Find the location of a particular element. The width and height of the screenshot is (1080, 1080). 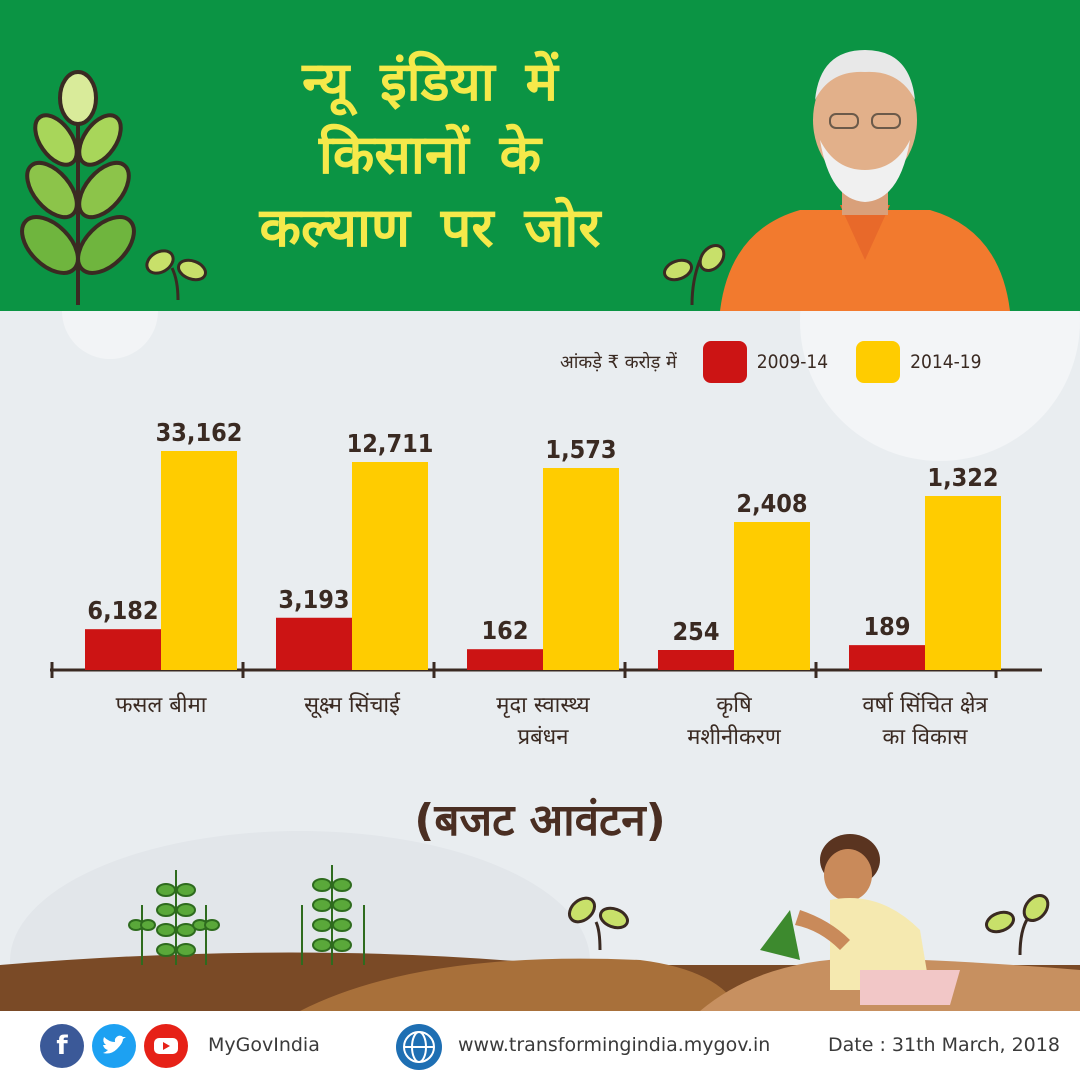

category-label: फसल बीमा is located at coordinates (161, 705).